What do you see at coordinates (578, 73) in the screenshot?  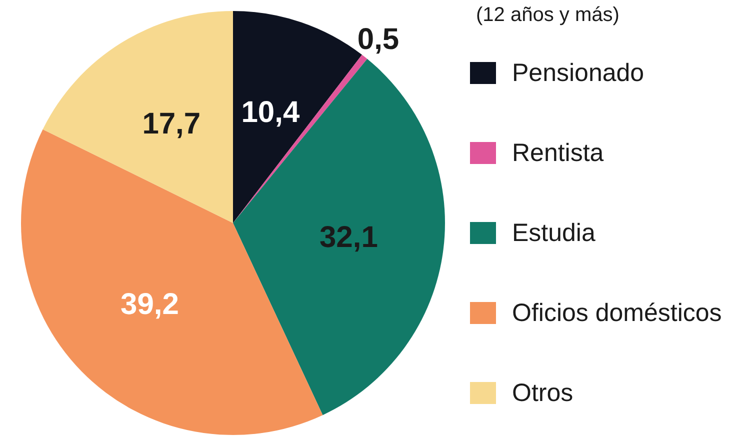 I see `legend-label: Pensionado` at bounding box center [578, 73].